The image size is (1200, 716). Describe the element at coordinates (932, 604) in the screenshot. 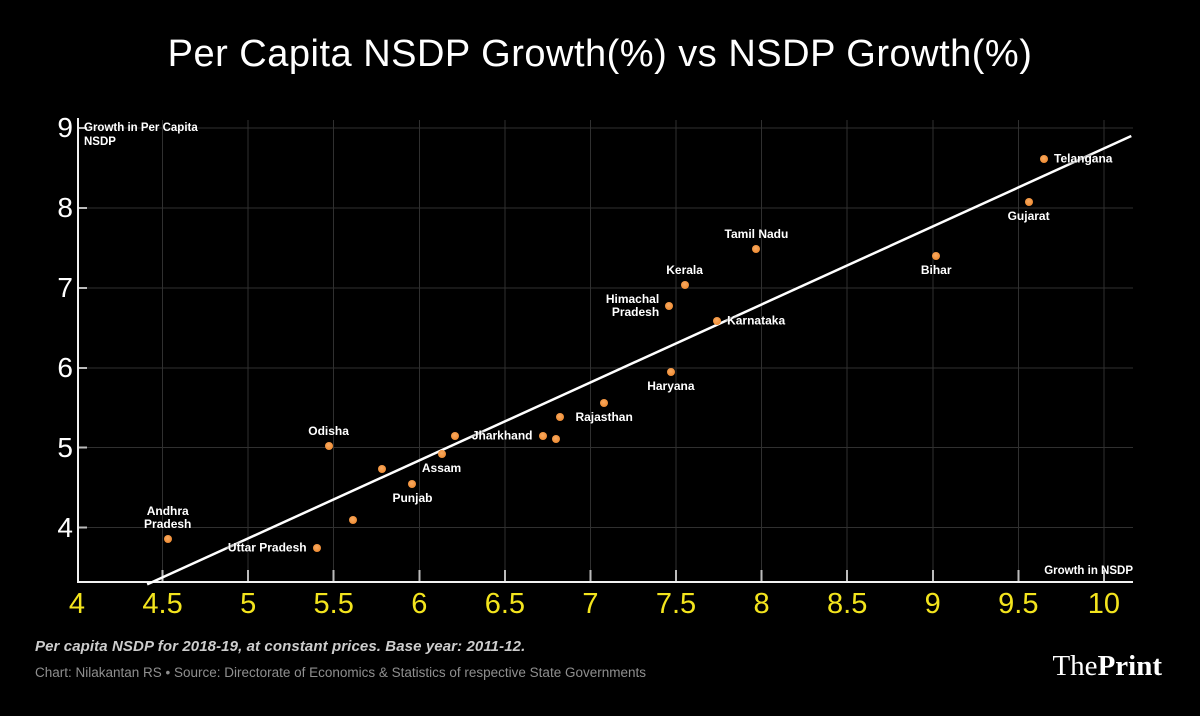

I see `x-tick-label: 9` at that location.